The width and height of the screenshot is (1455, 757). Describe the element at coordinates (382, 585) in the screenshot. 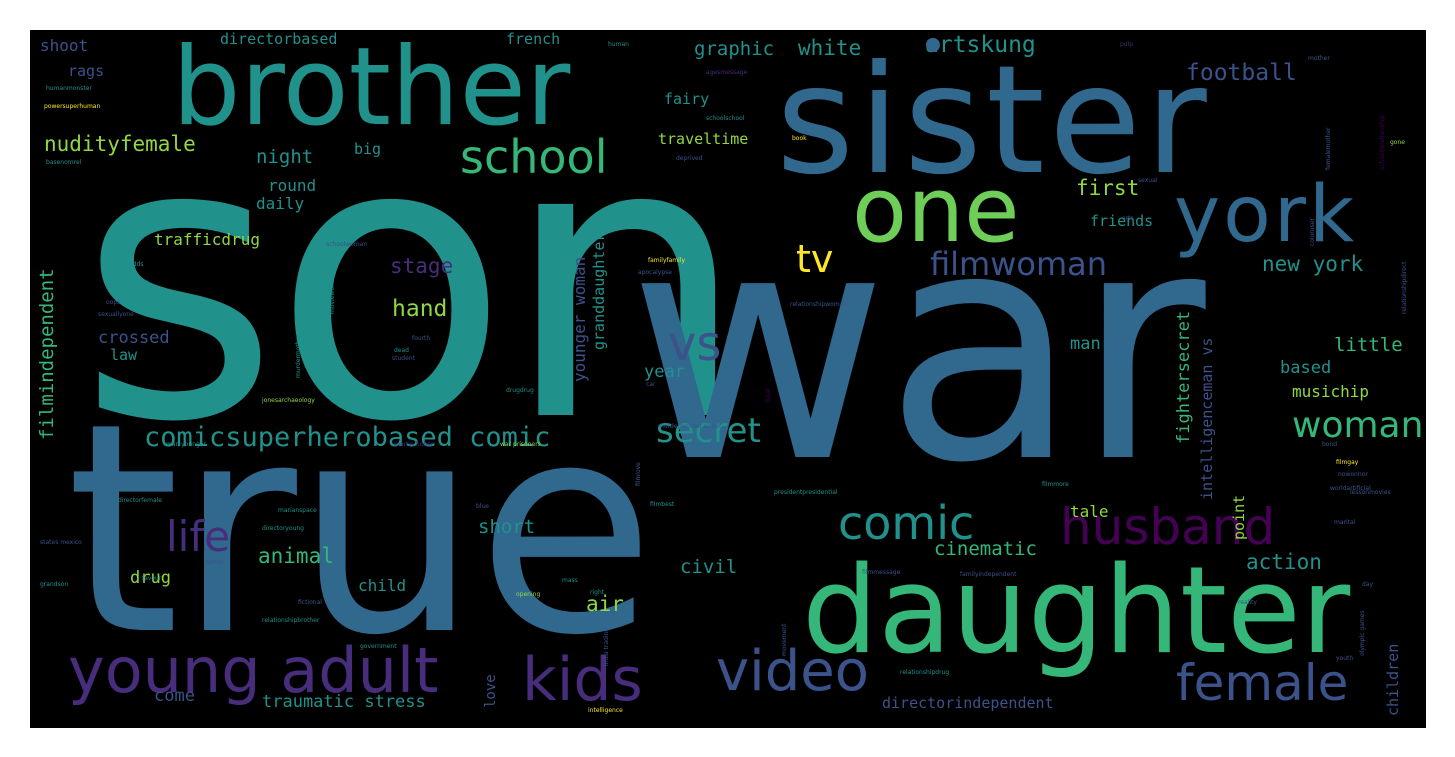

I see `word-child: child` at that location.